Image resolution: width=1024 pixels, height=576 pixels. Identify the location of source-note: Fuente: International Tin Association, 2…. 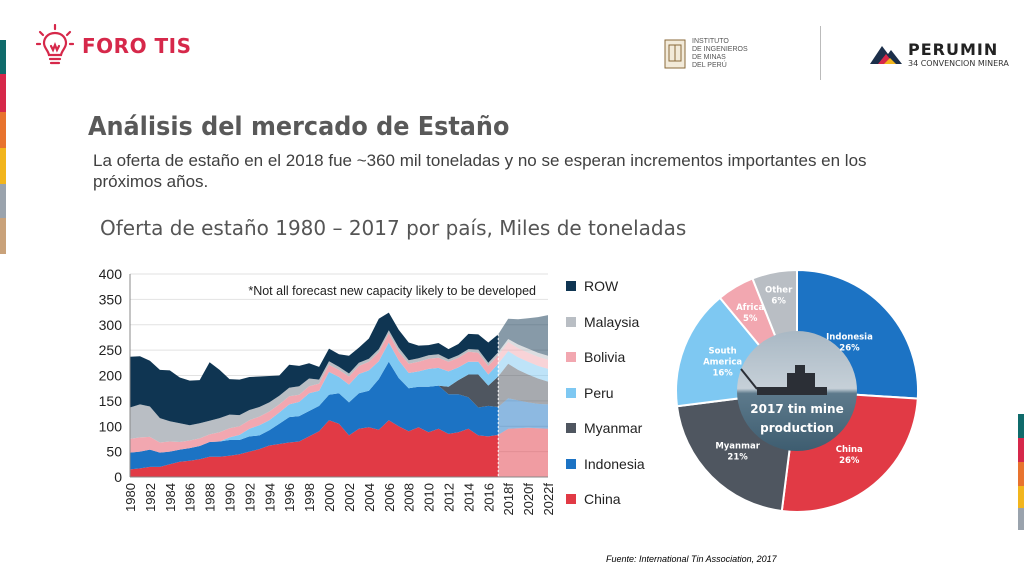
(691, 559).